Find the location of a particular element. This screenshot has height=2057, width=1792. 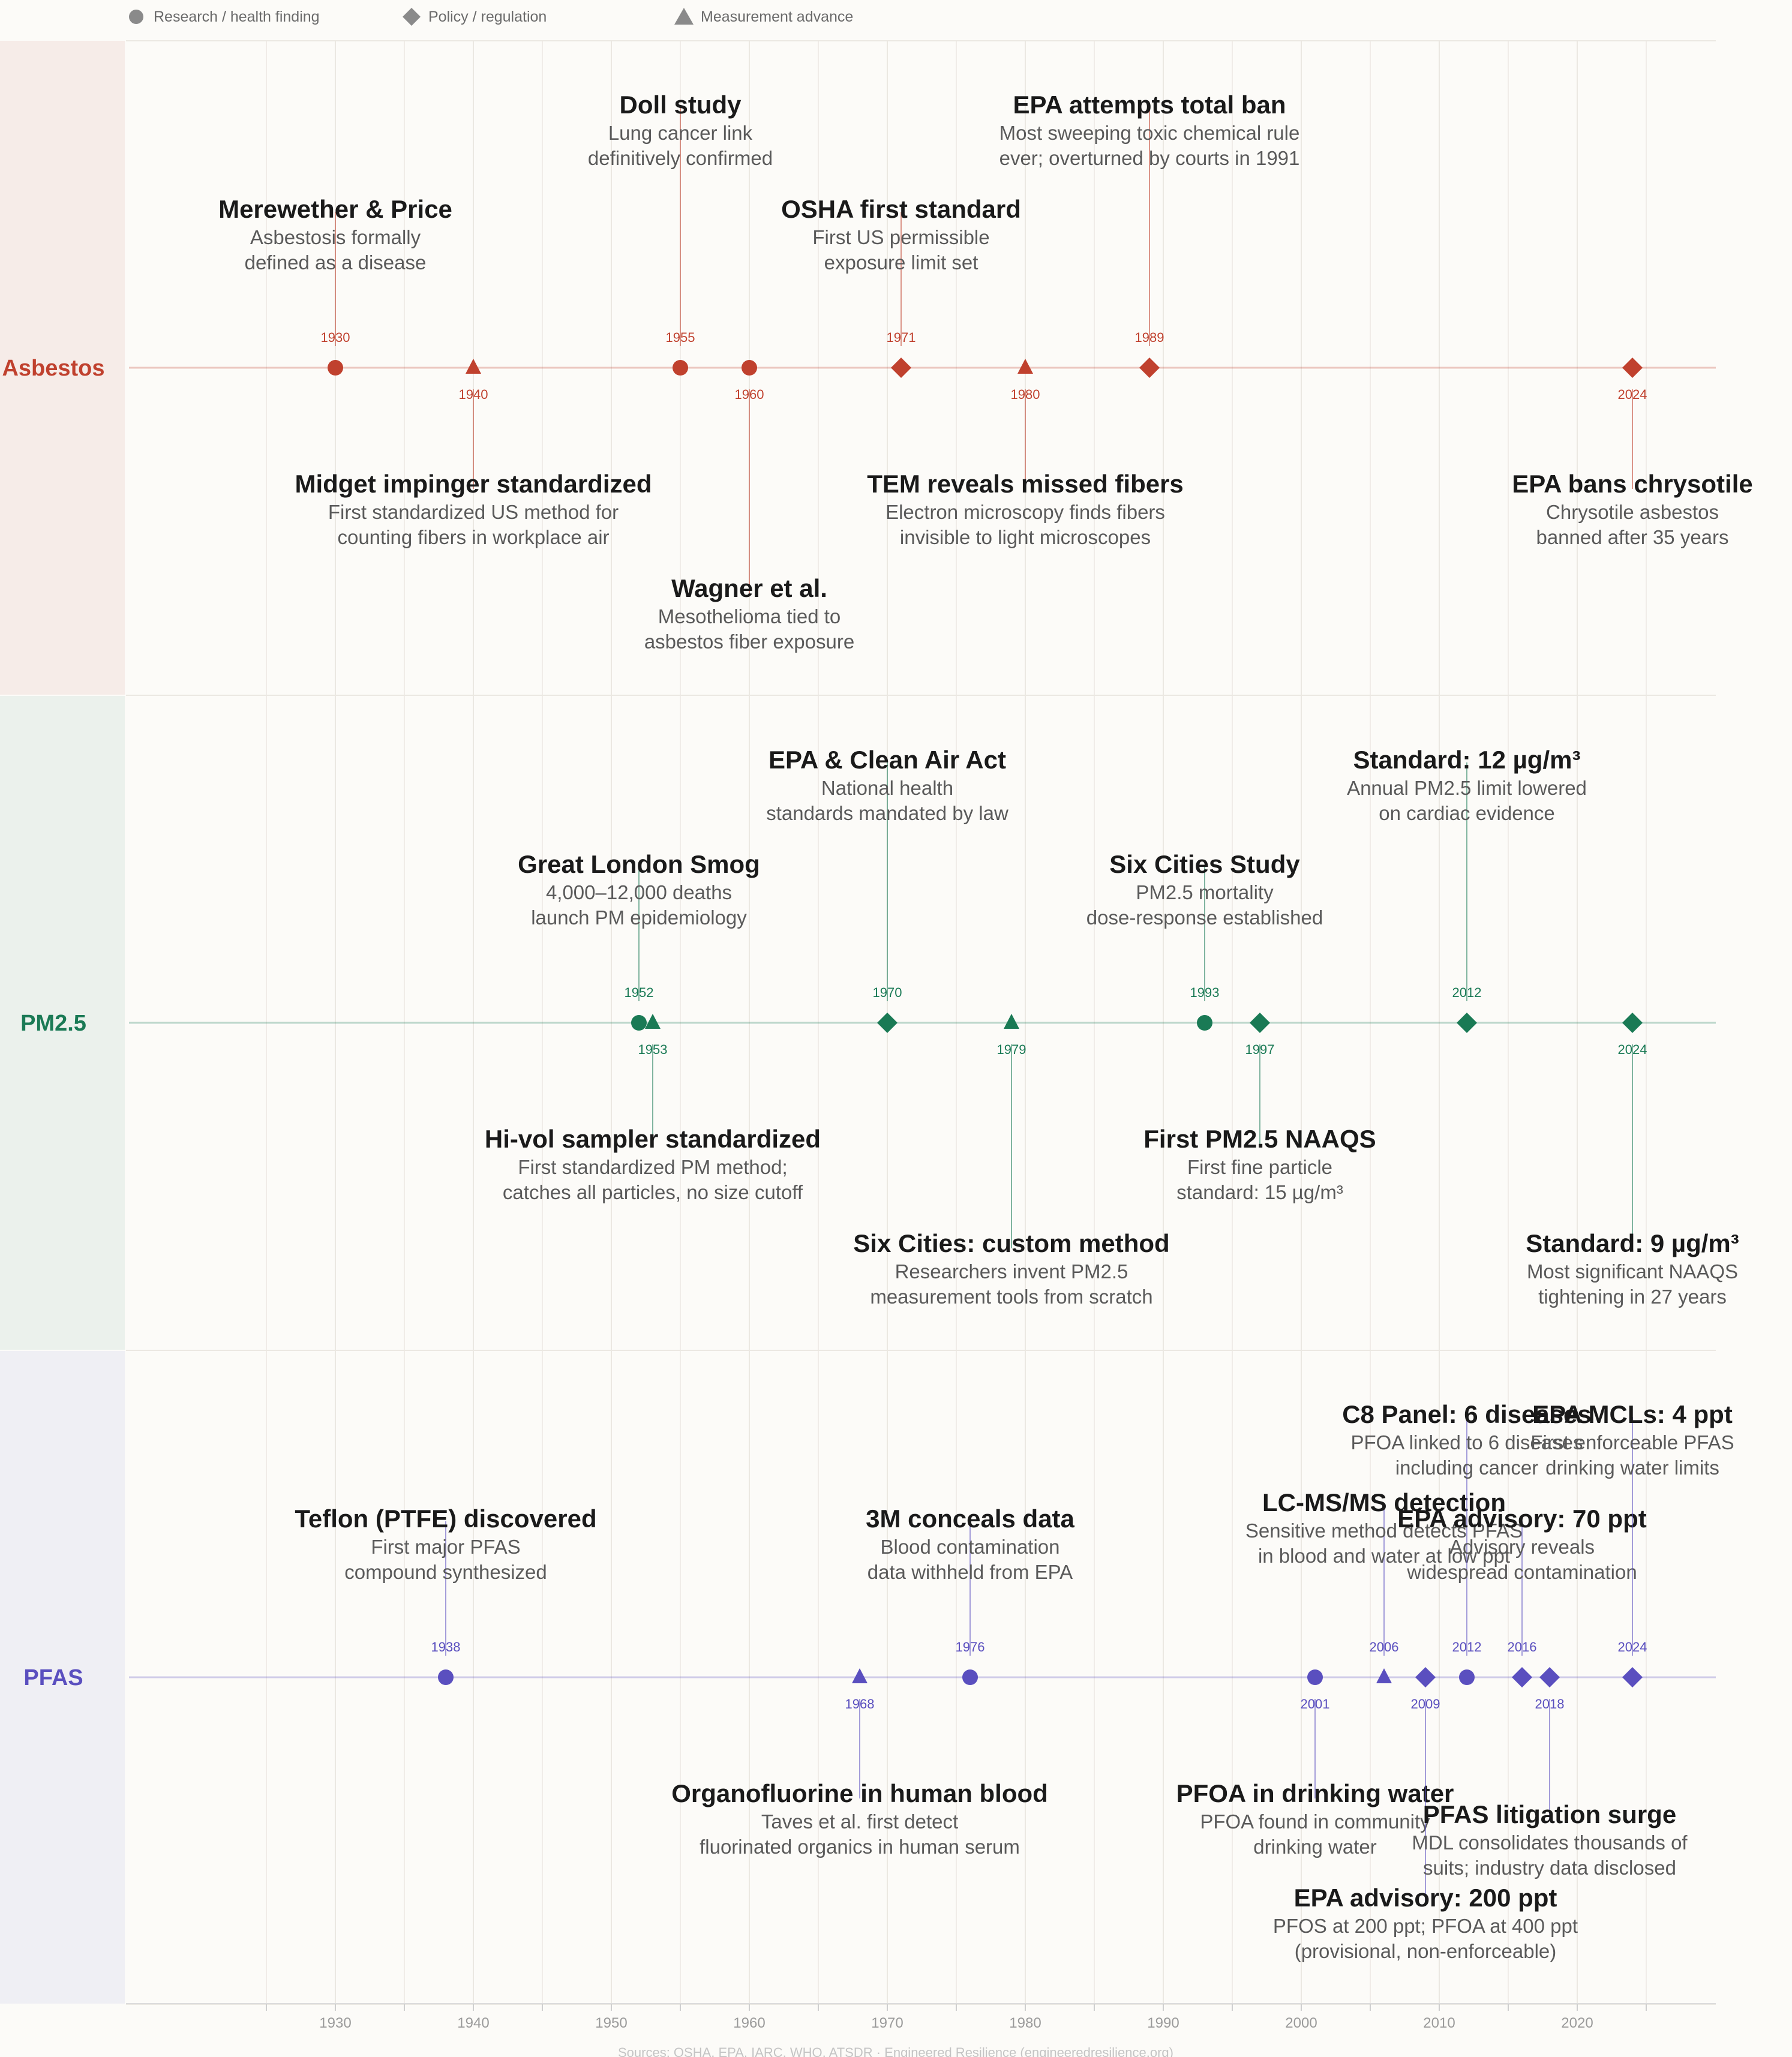

event-year-label: 1971 is located at coordinates (901, 337).